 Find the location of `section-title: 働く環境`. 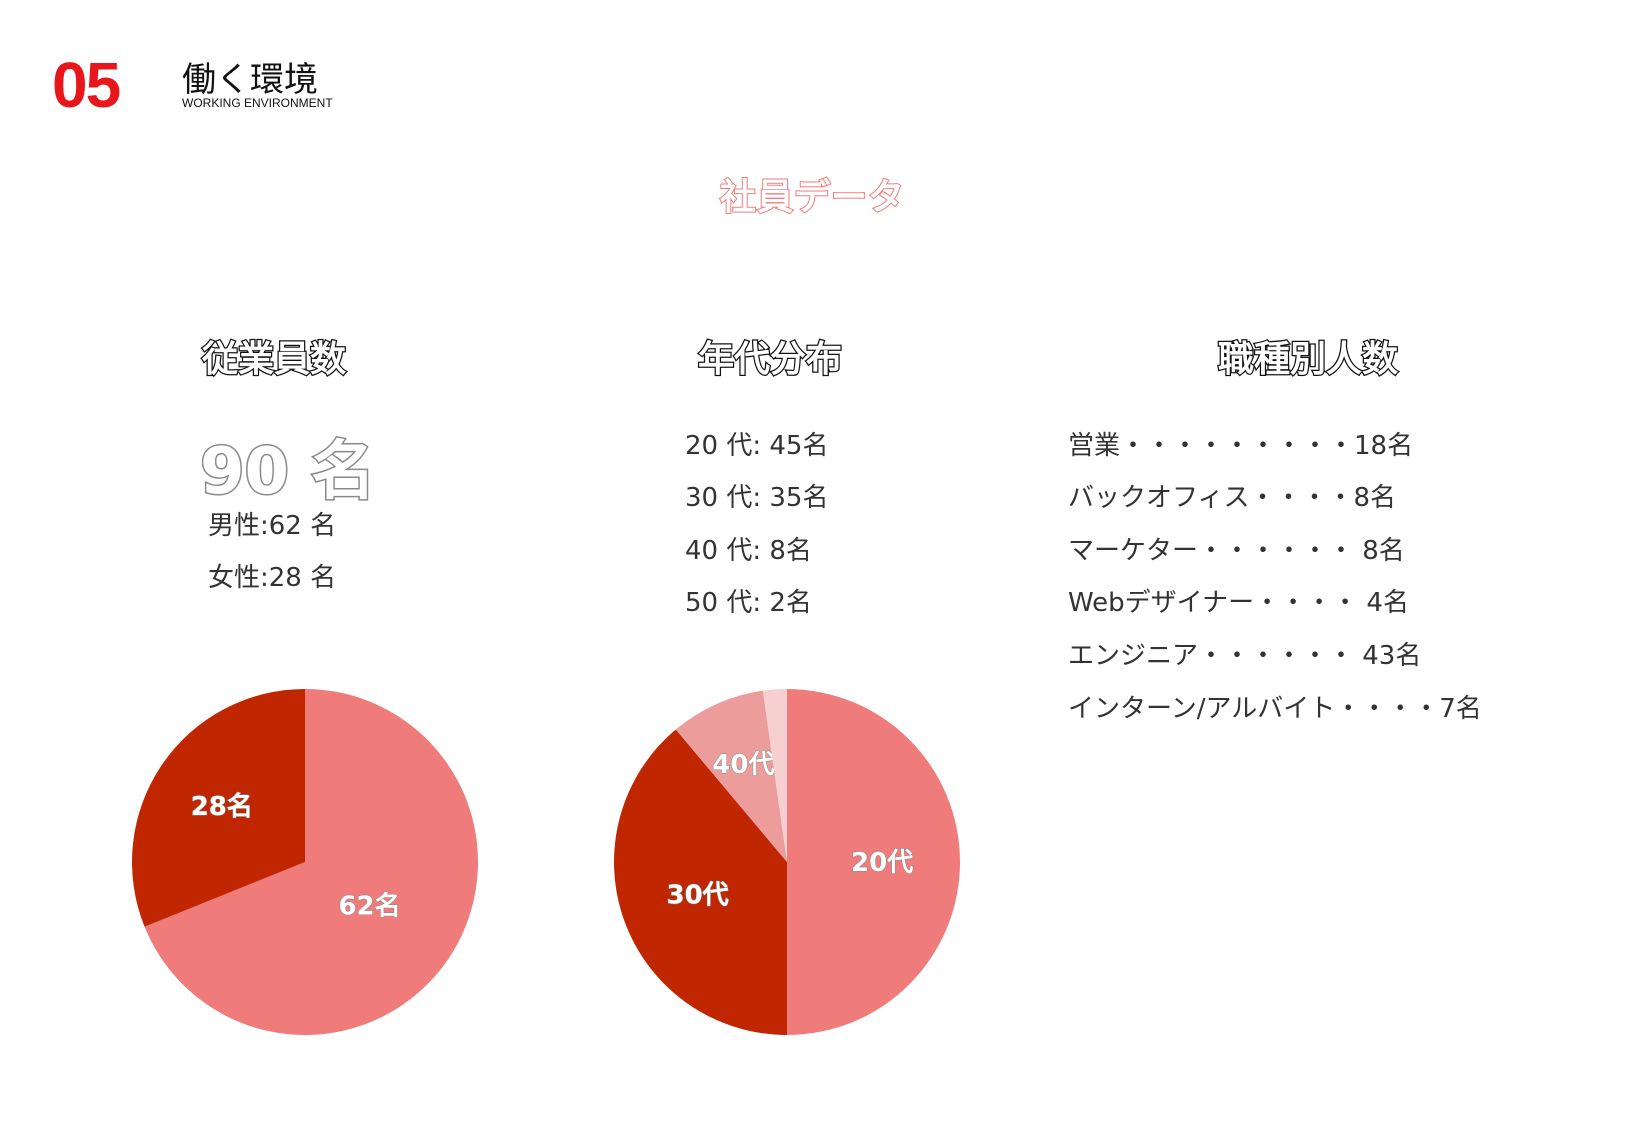

section-title: 働く環境 is located at coordinates (250, 80).